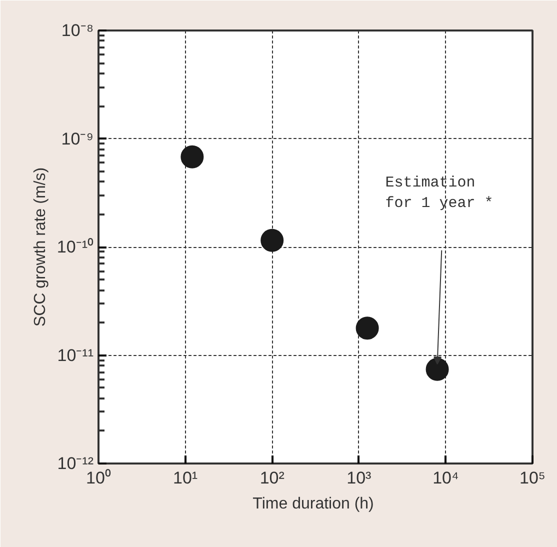 This screenshot has width=557, height=547. Describe the element at coordinates (77, 138) in the screenshot. I see `y-tick-label: 10⁻⁹` at that location.